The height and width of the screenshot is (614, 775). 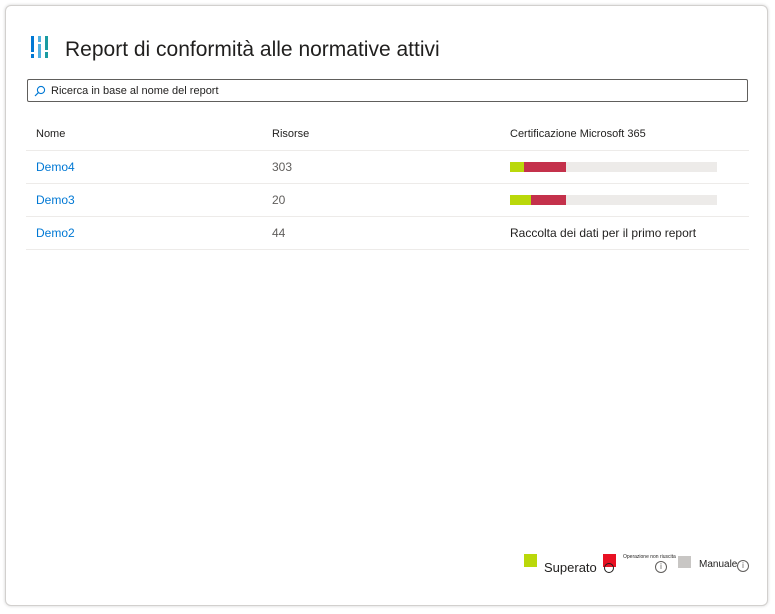 What do you see at coordinates (387, 167) in the screenshot?
I see `table-row: Demo4 303` at bounding box center [387, 167].